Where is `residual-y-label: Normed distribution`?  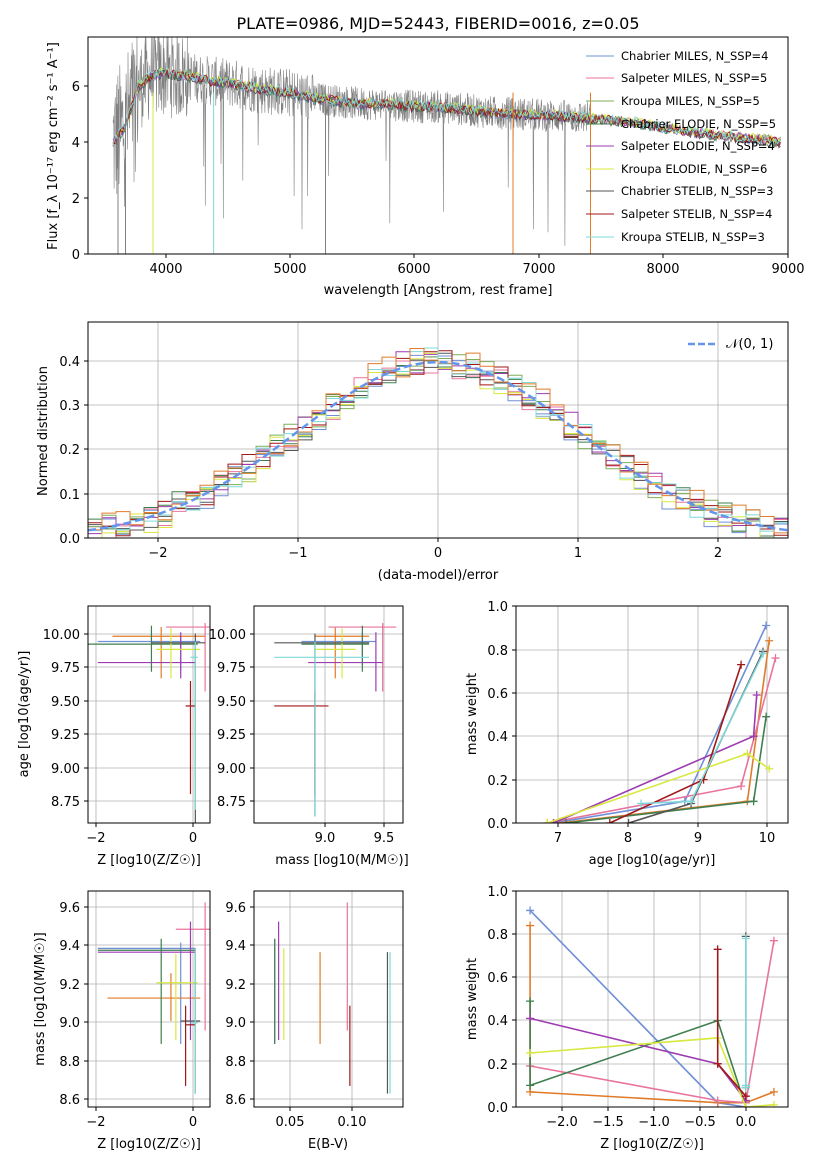 residual-y-label: Normed distribution is located at coordinates (43, 431).